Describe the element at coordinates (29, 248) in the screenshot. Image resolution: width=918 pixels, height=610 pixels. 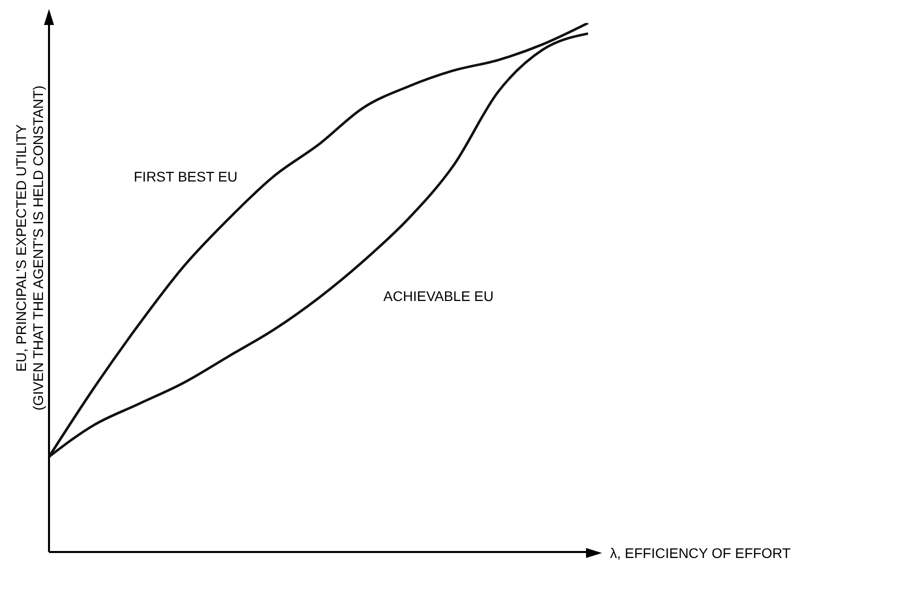
I see `y-axis-title: EU, PRINCIPAL'S EXPECTED UTILITY (GIVEN THAT THE AGENT'S IS HELD CONSTANT)` at that location.